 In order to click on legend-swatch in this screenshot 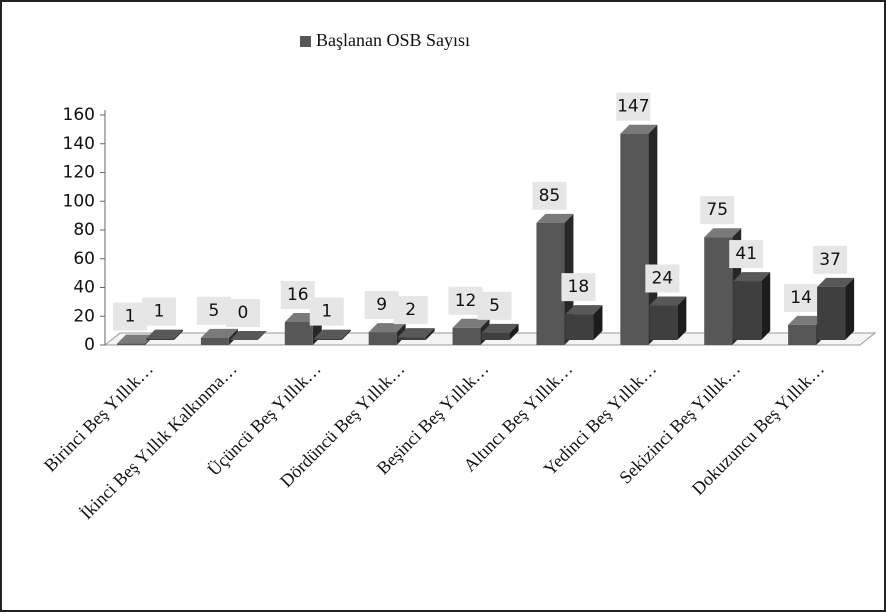, I will do `click(305, 41)`.